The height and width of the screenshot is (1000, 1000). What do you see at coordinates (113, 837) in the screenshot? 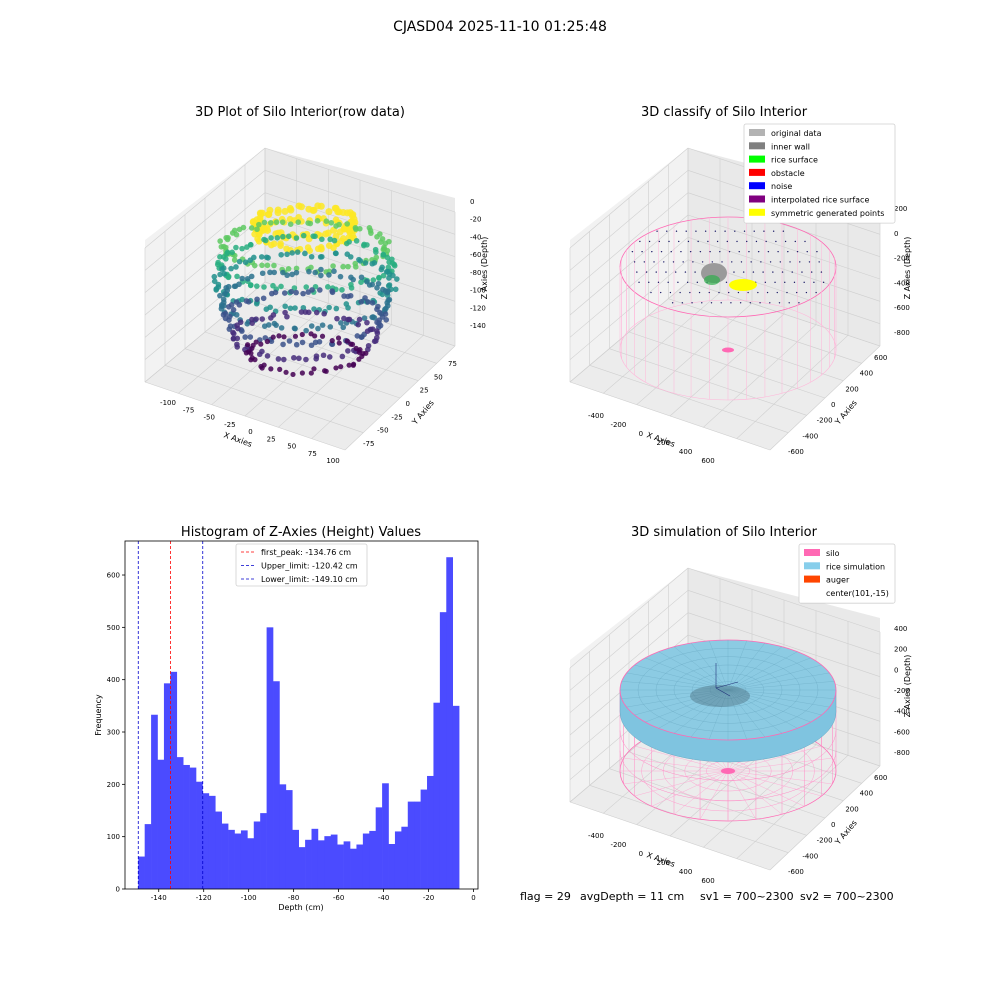
I see `y-tick-label: 100` at bounding box center [113, 837].